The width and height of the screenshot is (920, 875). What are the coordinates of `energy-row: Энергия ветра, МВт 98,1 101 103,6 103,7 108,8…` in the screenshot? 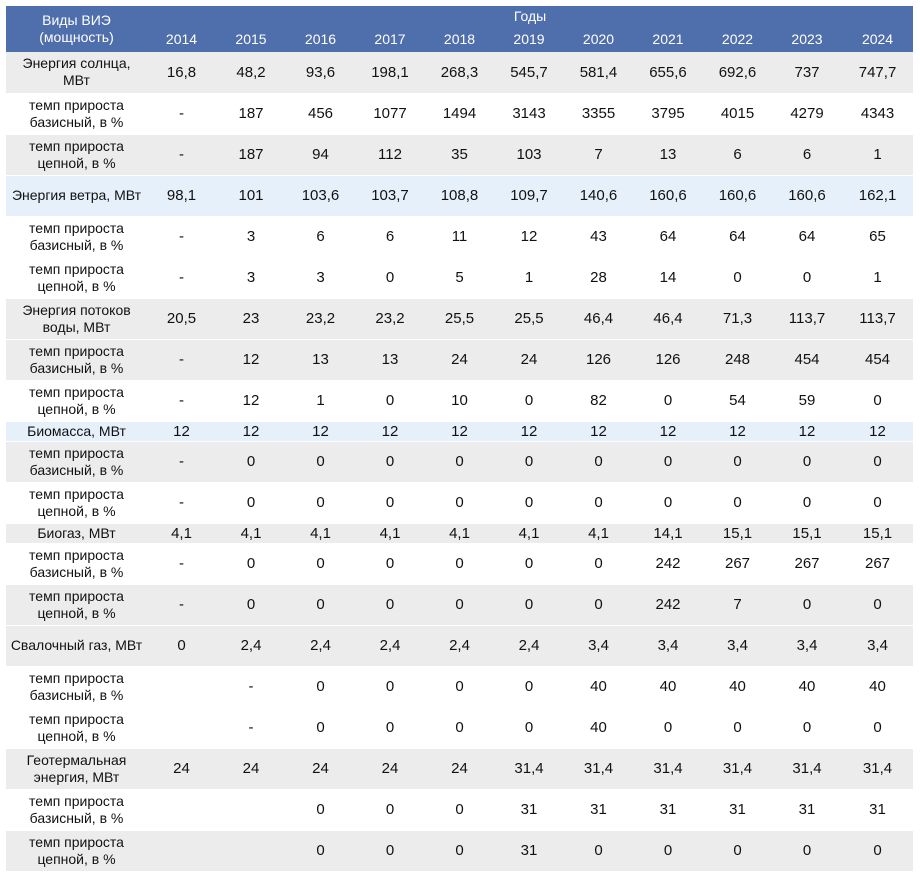 It's located at (460, 195).